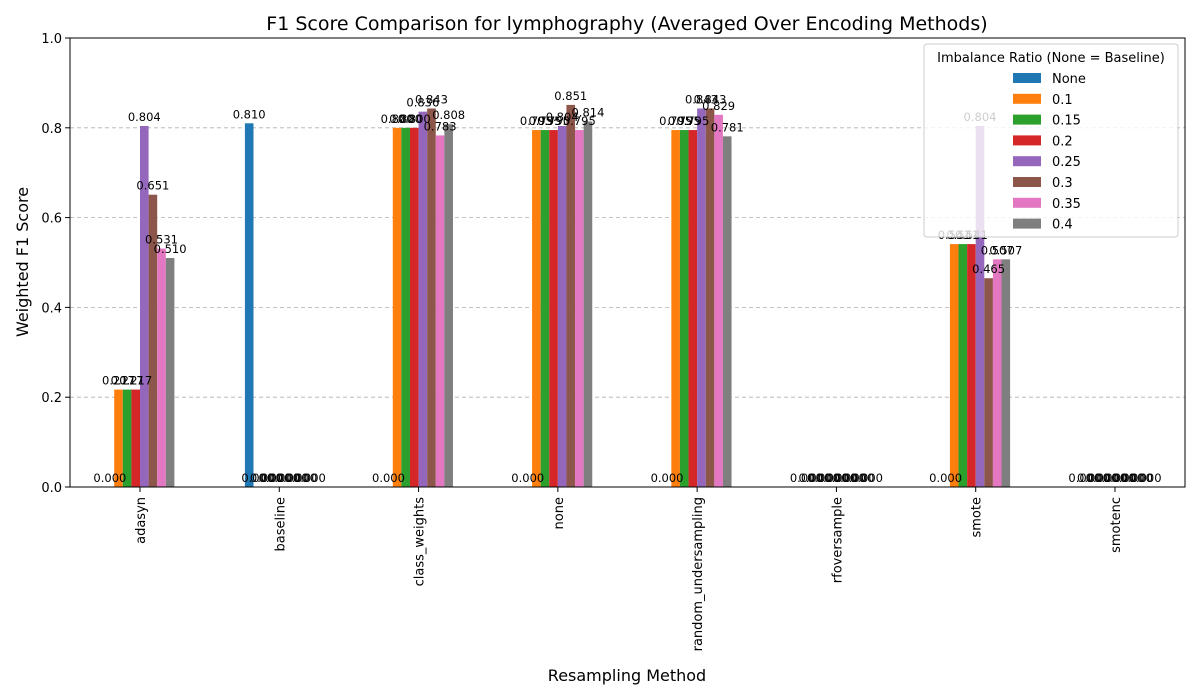 This screenshot has height=700, width=1200. I want to click on x-tick-label: smote, so click(977, 517).